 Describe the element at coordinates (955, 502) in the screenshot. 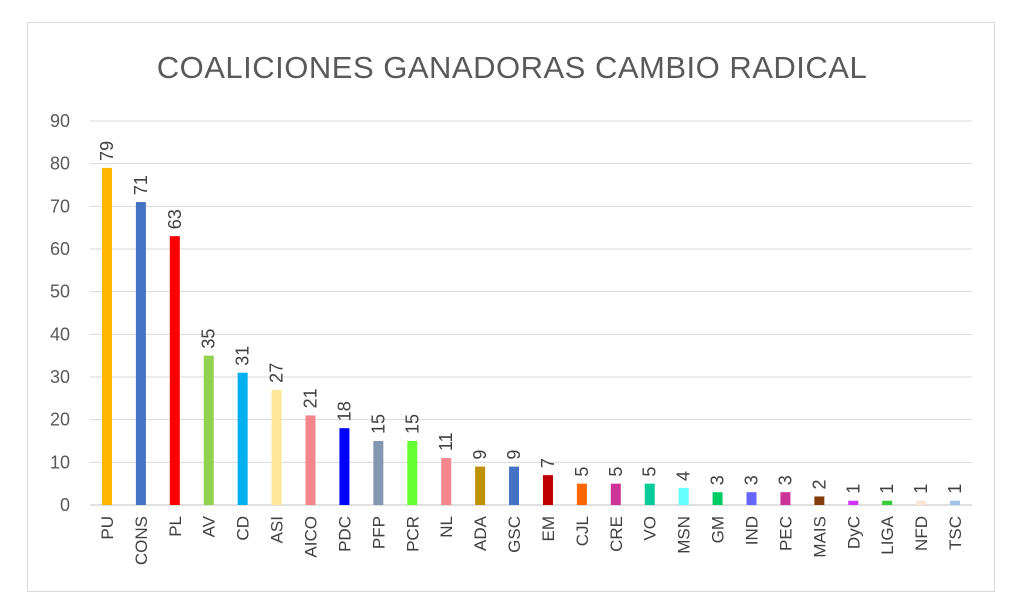

I see `bar-tsc` at that location.